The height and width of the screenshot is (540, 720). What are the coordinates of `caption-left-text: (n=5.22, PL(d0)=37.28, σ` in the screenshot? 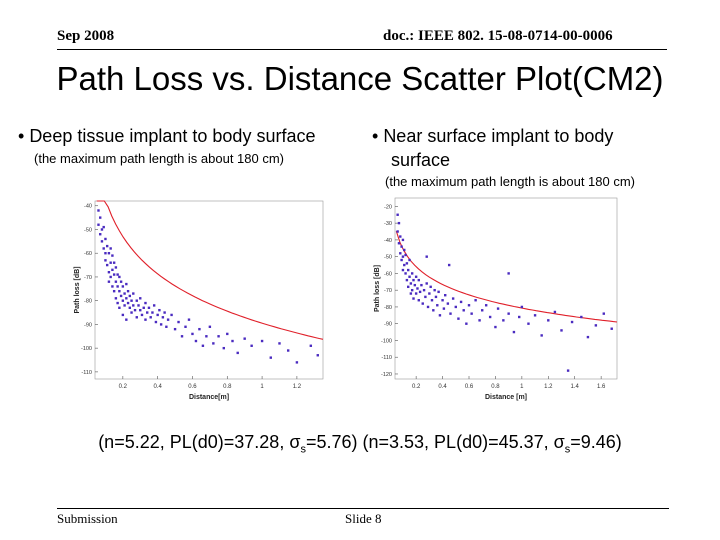 It's located at (199, 442).